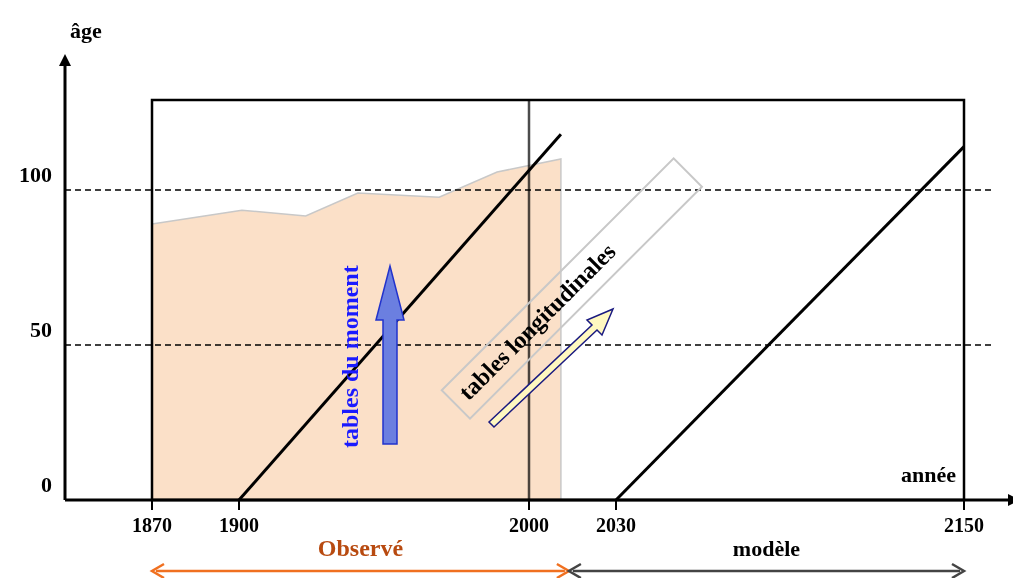  What do you see at coordinates (86, 30) in the screenshot?
I see `y-axis-title: âge` at bounding box center [86, 30].